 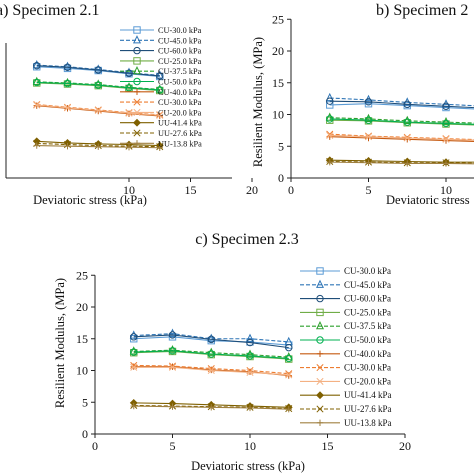 I want to click on x-tick-label: 5, so click(x=173, y=446).